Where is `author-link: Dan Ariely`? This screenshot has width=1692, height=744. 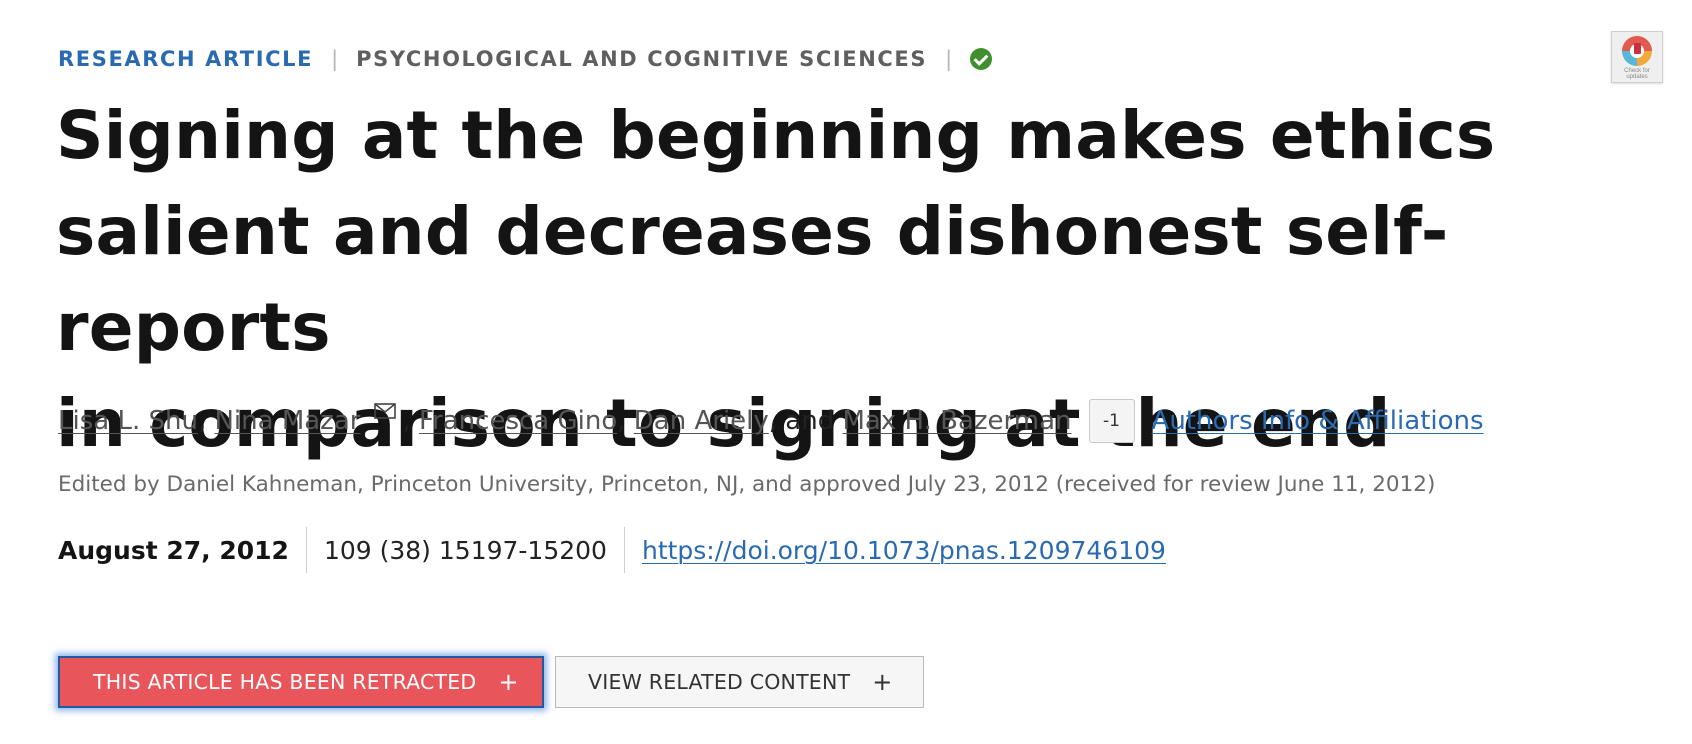 author-link: Dan Ariely is located at coordinates (701, 421).